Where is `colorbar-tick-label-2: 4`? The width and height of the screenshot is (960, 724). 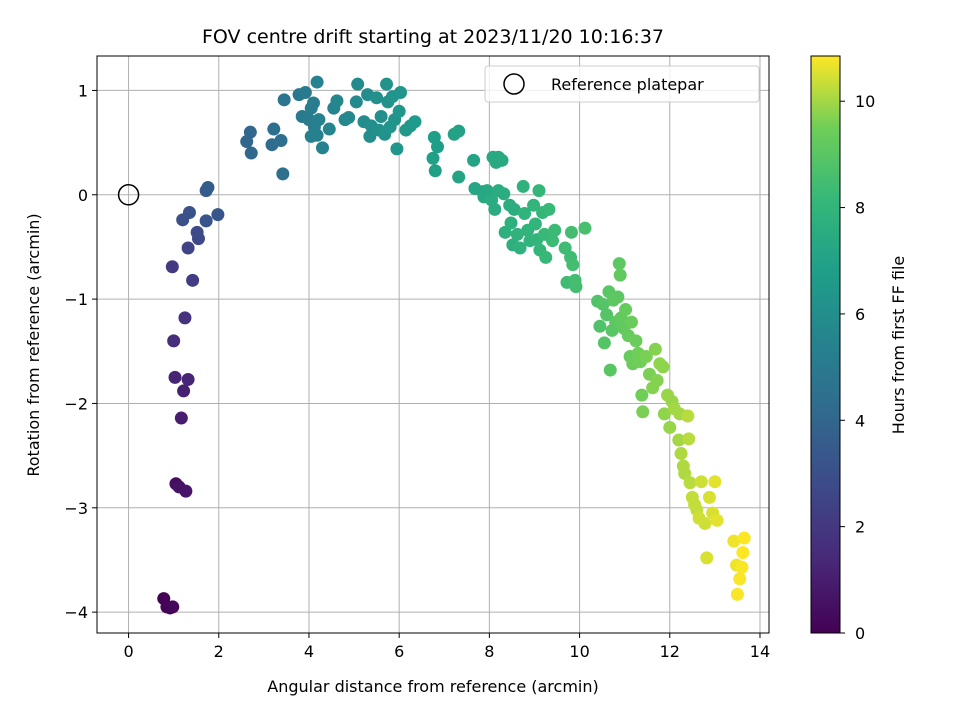 colorbar-tick-label-2: 4 is located at coordinates (860, 420).